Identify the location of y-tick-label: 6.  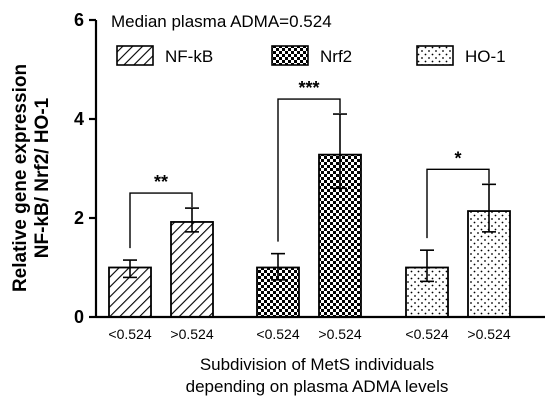
(79, 20).